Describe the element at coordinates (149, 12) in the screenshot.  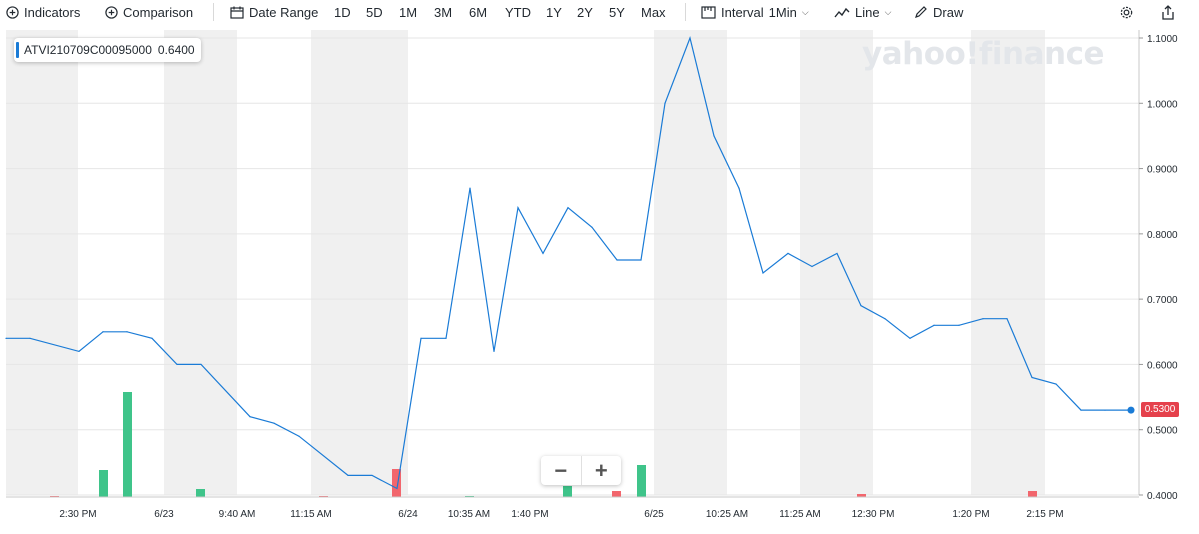
I see `comparison-button: Comparison` at that location.